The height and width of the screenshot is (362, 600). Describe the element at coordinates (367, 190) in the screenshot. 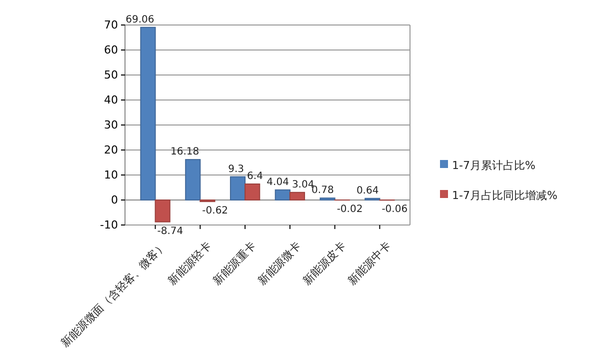

I see `data-label: 0.64` at that location.